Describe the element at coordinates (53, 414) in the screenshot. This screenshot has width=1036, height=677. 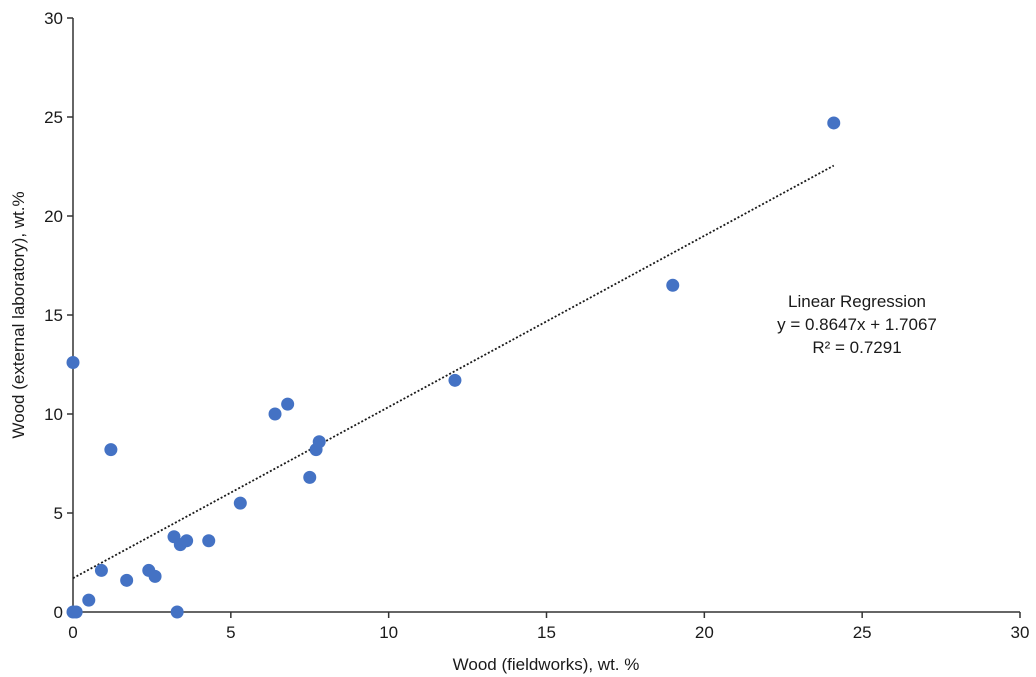
I see `y-tick-label: 10` at that location.